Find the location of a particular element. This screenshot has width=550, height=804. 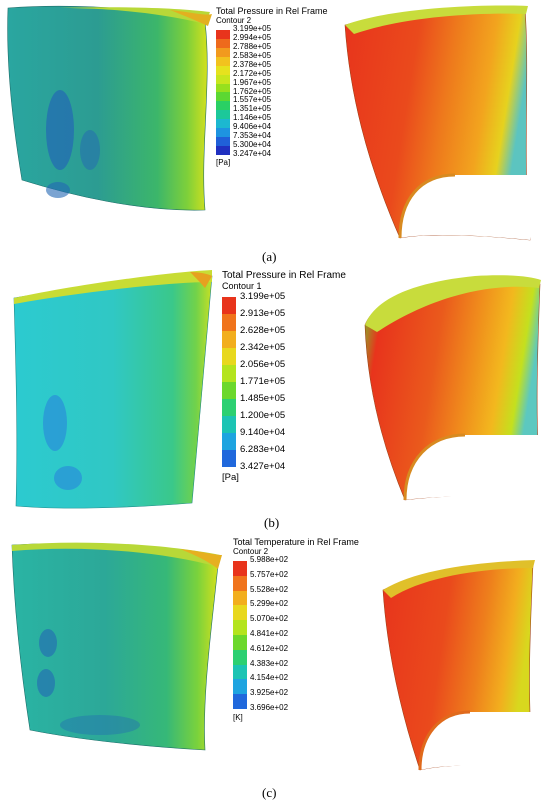

legend-tick-label: 5.757e+02 is located at coordinates (269, 574).